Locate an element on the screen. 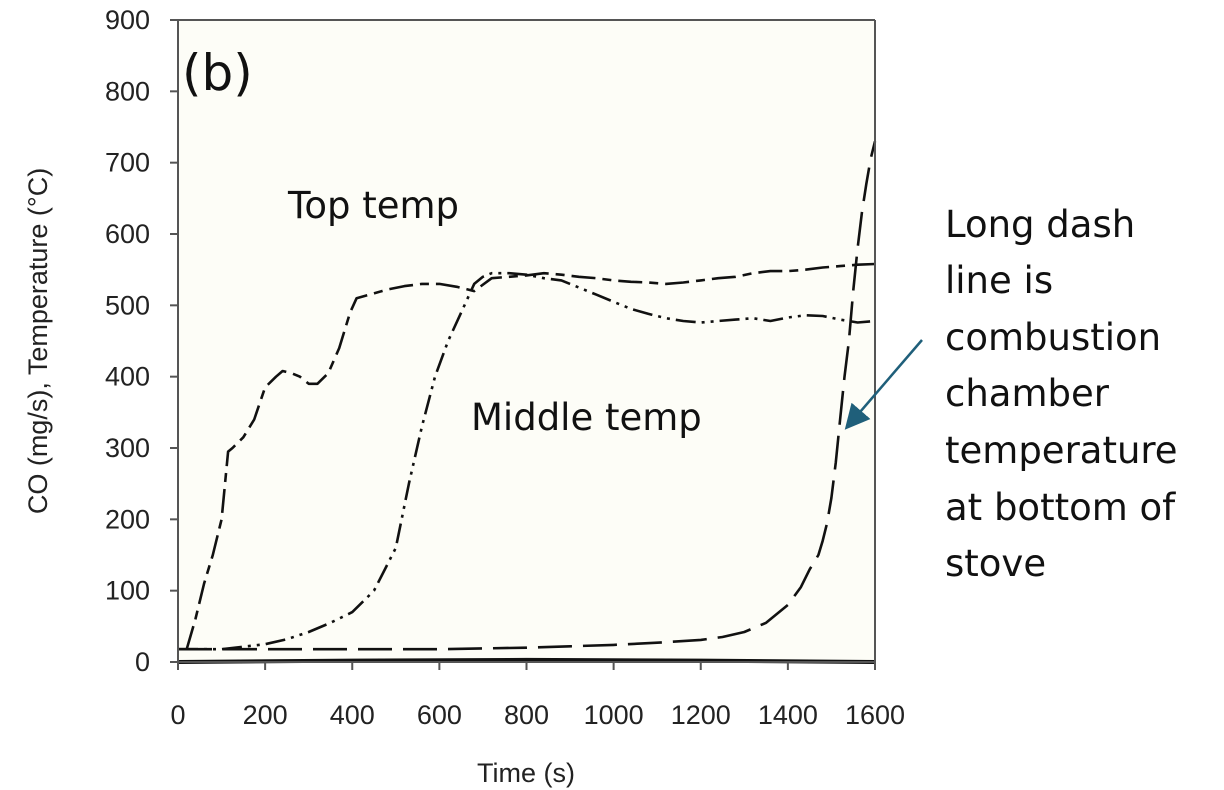  middle-temp-label: Middle temp is located at coordinates (586, 417).